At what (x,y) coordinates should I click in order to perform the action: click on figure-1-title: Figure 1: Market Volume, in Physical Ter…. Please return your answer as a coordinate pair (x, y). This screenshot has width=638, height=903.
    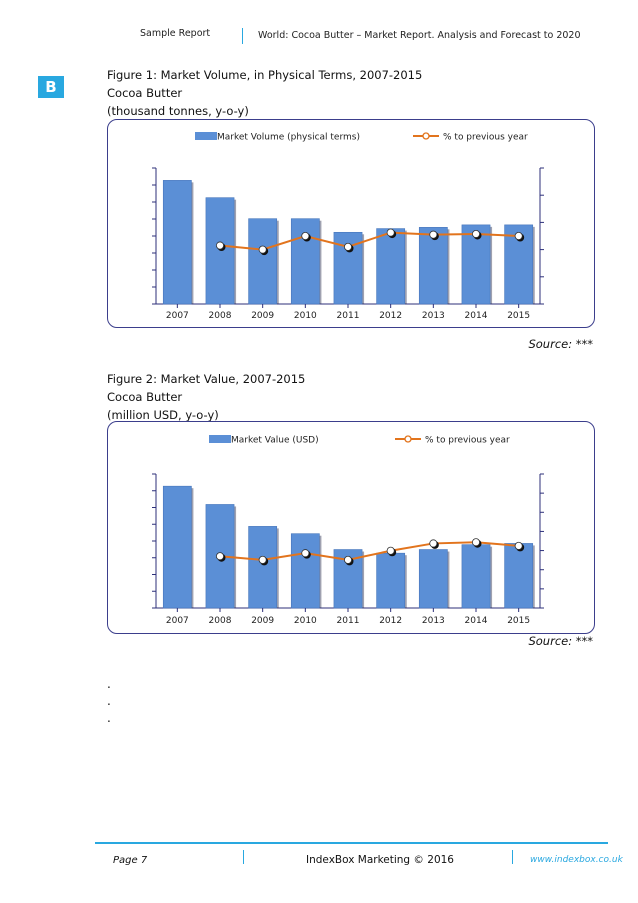
    Looking at the image, I should click on (265, 75).